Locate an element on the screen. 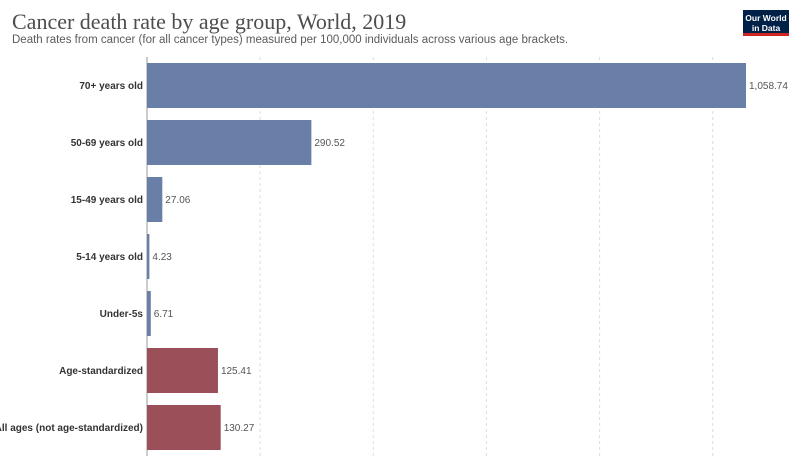  value-label: 6.71 is located at coordinates (164, 314).